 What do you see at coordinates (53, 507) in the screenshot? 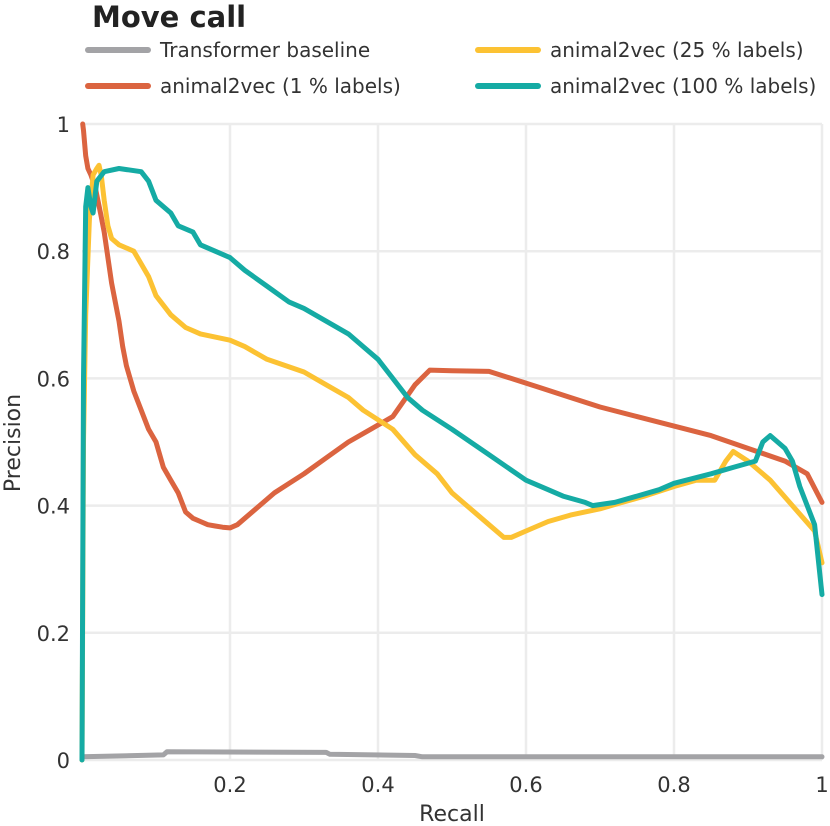
I see `y-tick-label: 0.4` at bounding box center [53, 507].